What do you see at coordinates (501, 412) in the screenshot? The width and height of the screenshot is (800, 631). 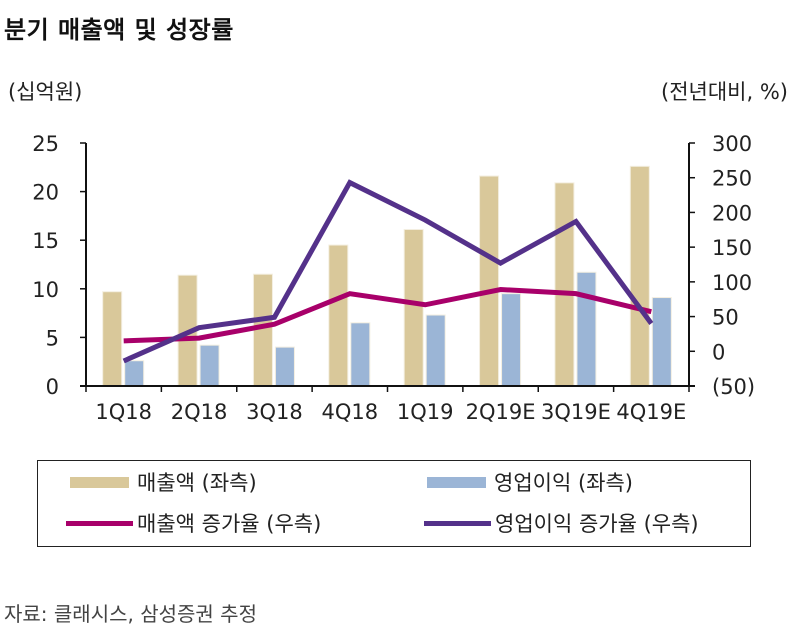 I see `x-axis-tick-label: 2Q19E` at bounding box center [501, 412].